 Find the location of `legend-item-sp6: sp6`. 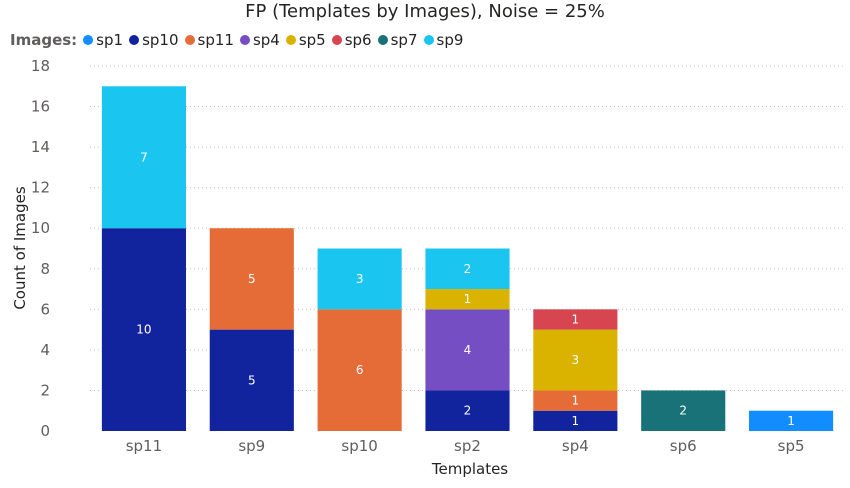

legend-item-sp6: sp6 is located at coordinates (351, 40).